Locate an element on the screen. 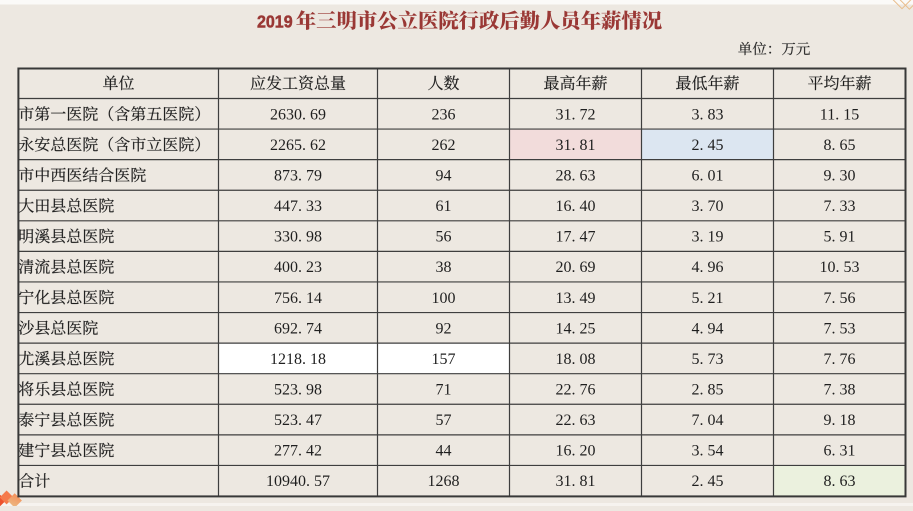 The height and width of the screenshot is (511, 913). svg-text: 11. 15 is located at coordinates (839, 114).